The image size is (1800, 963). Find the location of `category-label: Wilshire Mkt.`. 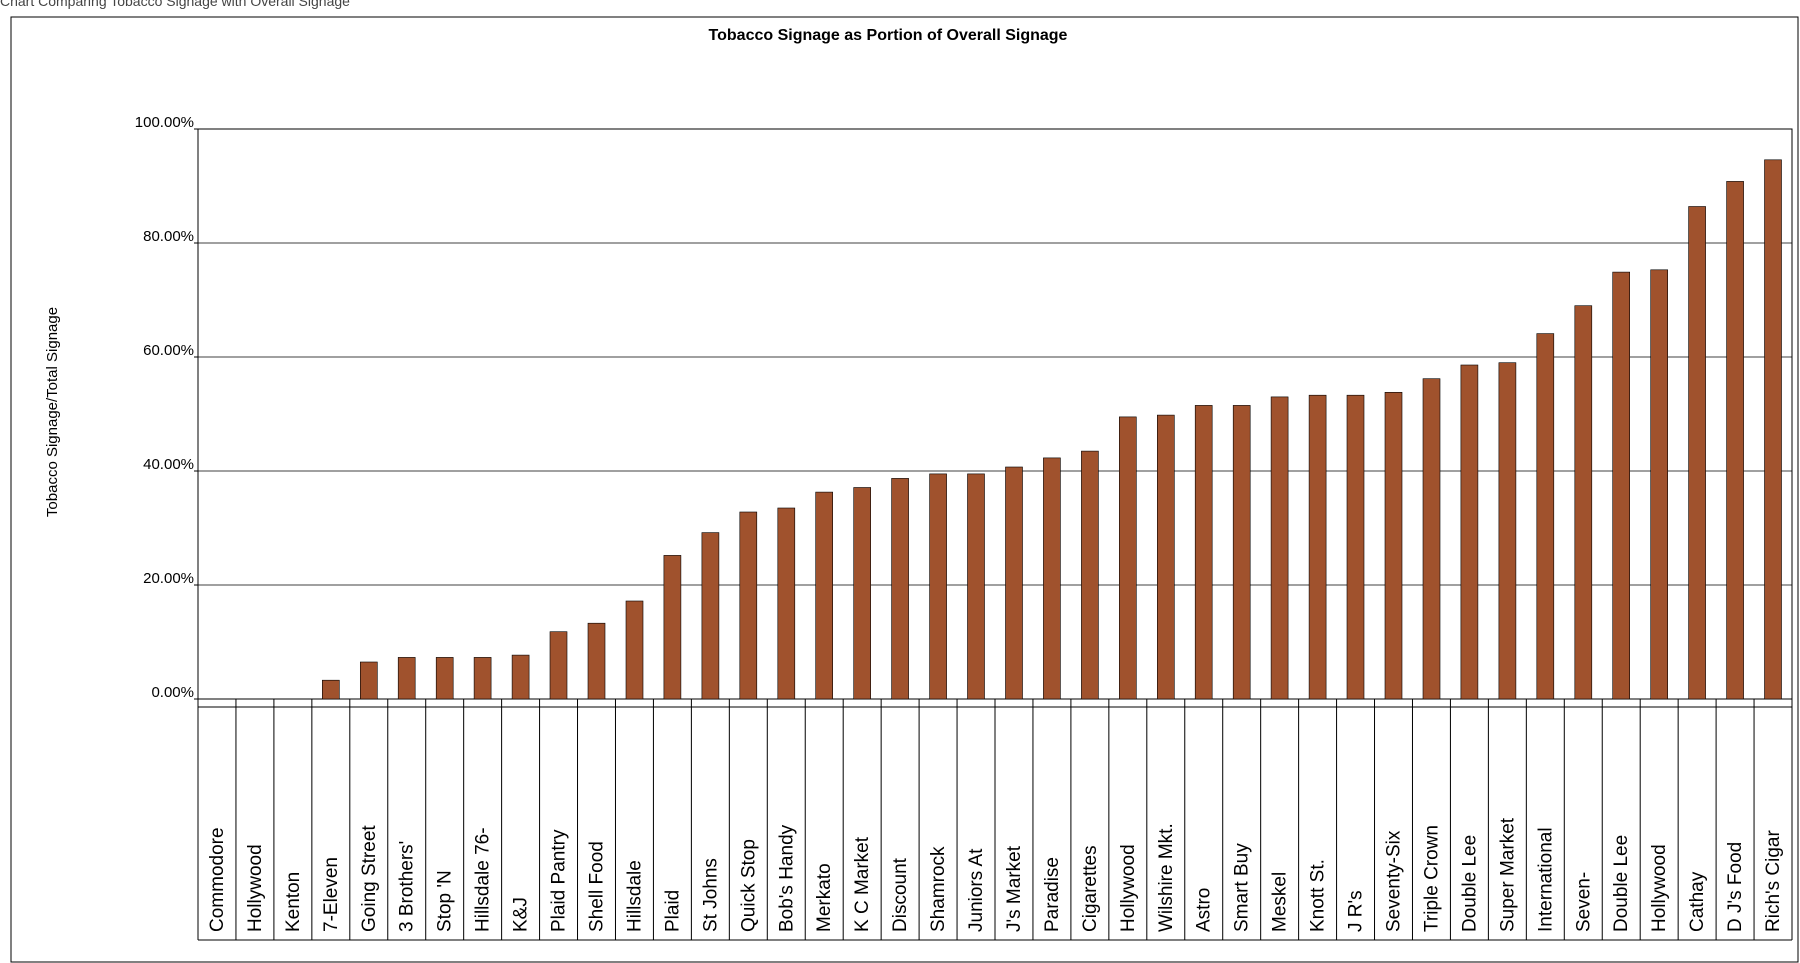

category-label: Wilshire Mkt. is located at coordinates (1166, 877).